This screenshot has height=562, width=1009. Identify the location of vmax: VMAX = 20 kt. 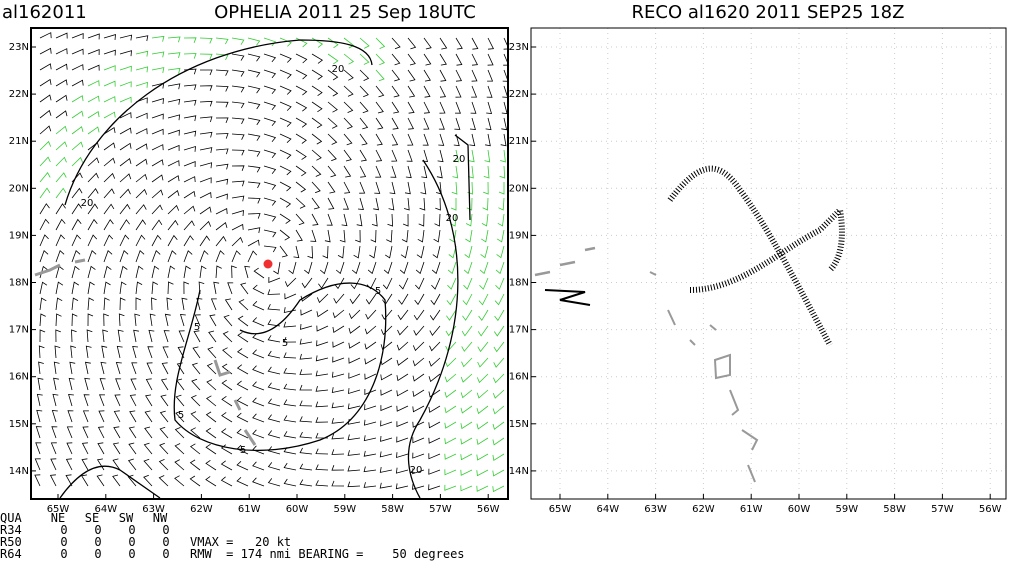
(240, 542).